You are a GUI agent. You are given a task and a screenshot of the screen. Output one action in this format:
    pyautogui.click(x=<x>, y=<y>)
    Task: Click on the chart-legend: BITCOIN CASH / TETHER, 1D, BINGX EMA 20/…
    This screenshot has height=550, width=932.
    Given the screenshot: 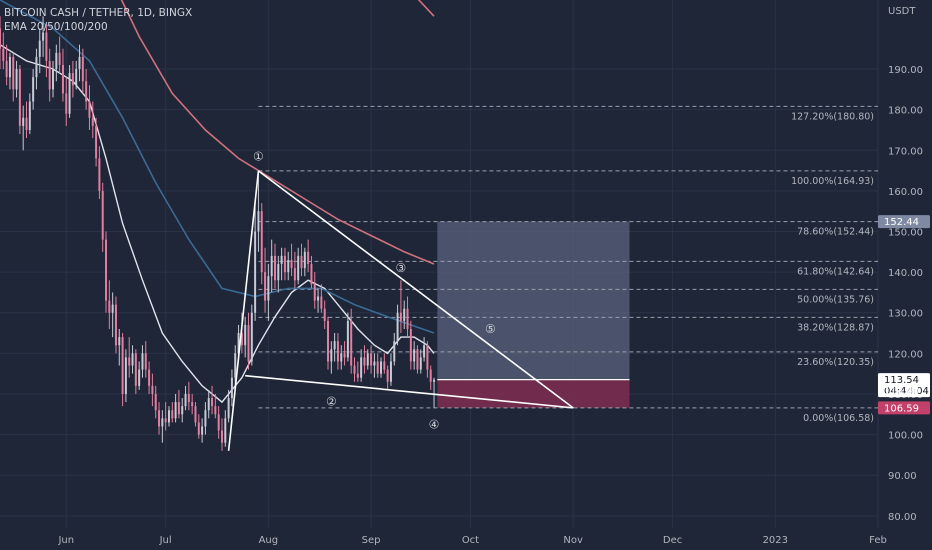 What is the action you would take?
    pyautogui.click(x=98, y=20)
    